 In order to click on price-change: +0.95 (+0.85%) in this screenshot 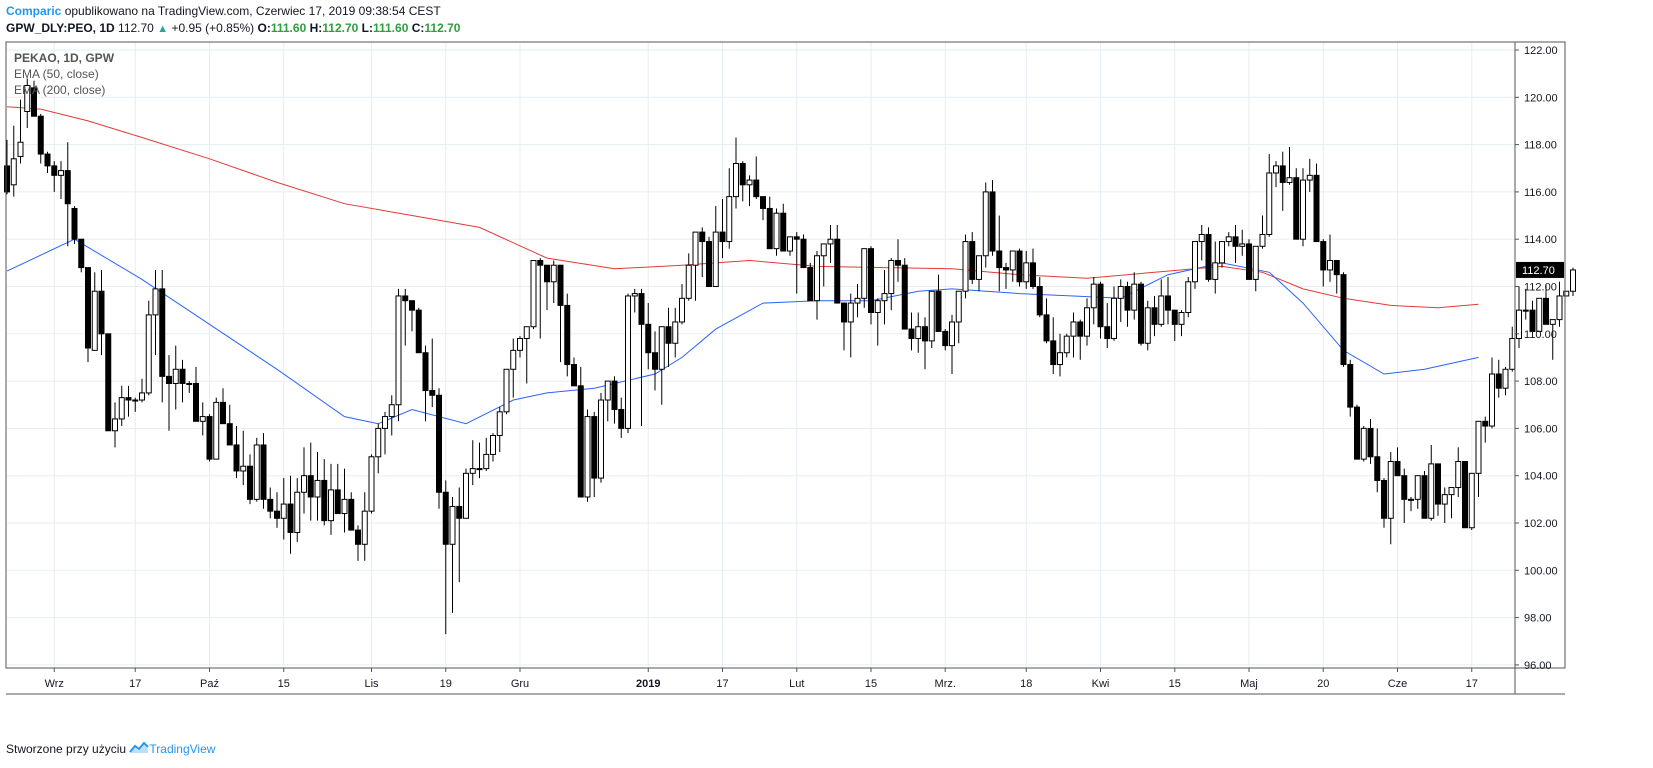, I will do `click(213, 28)`.